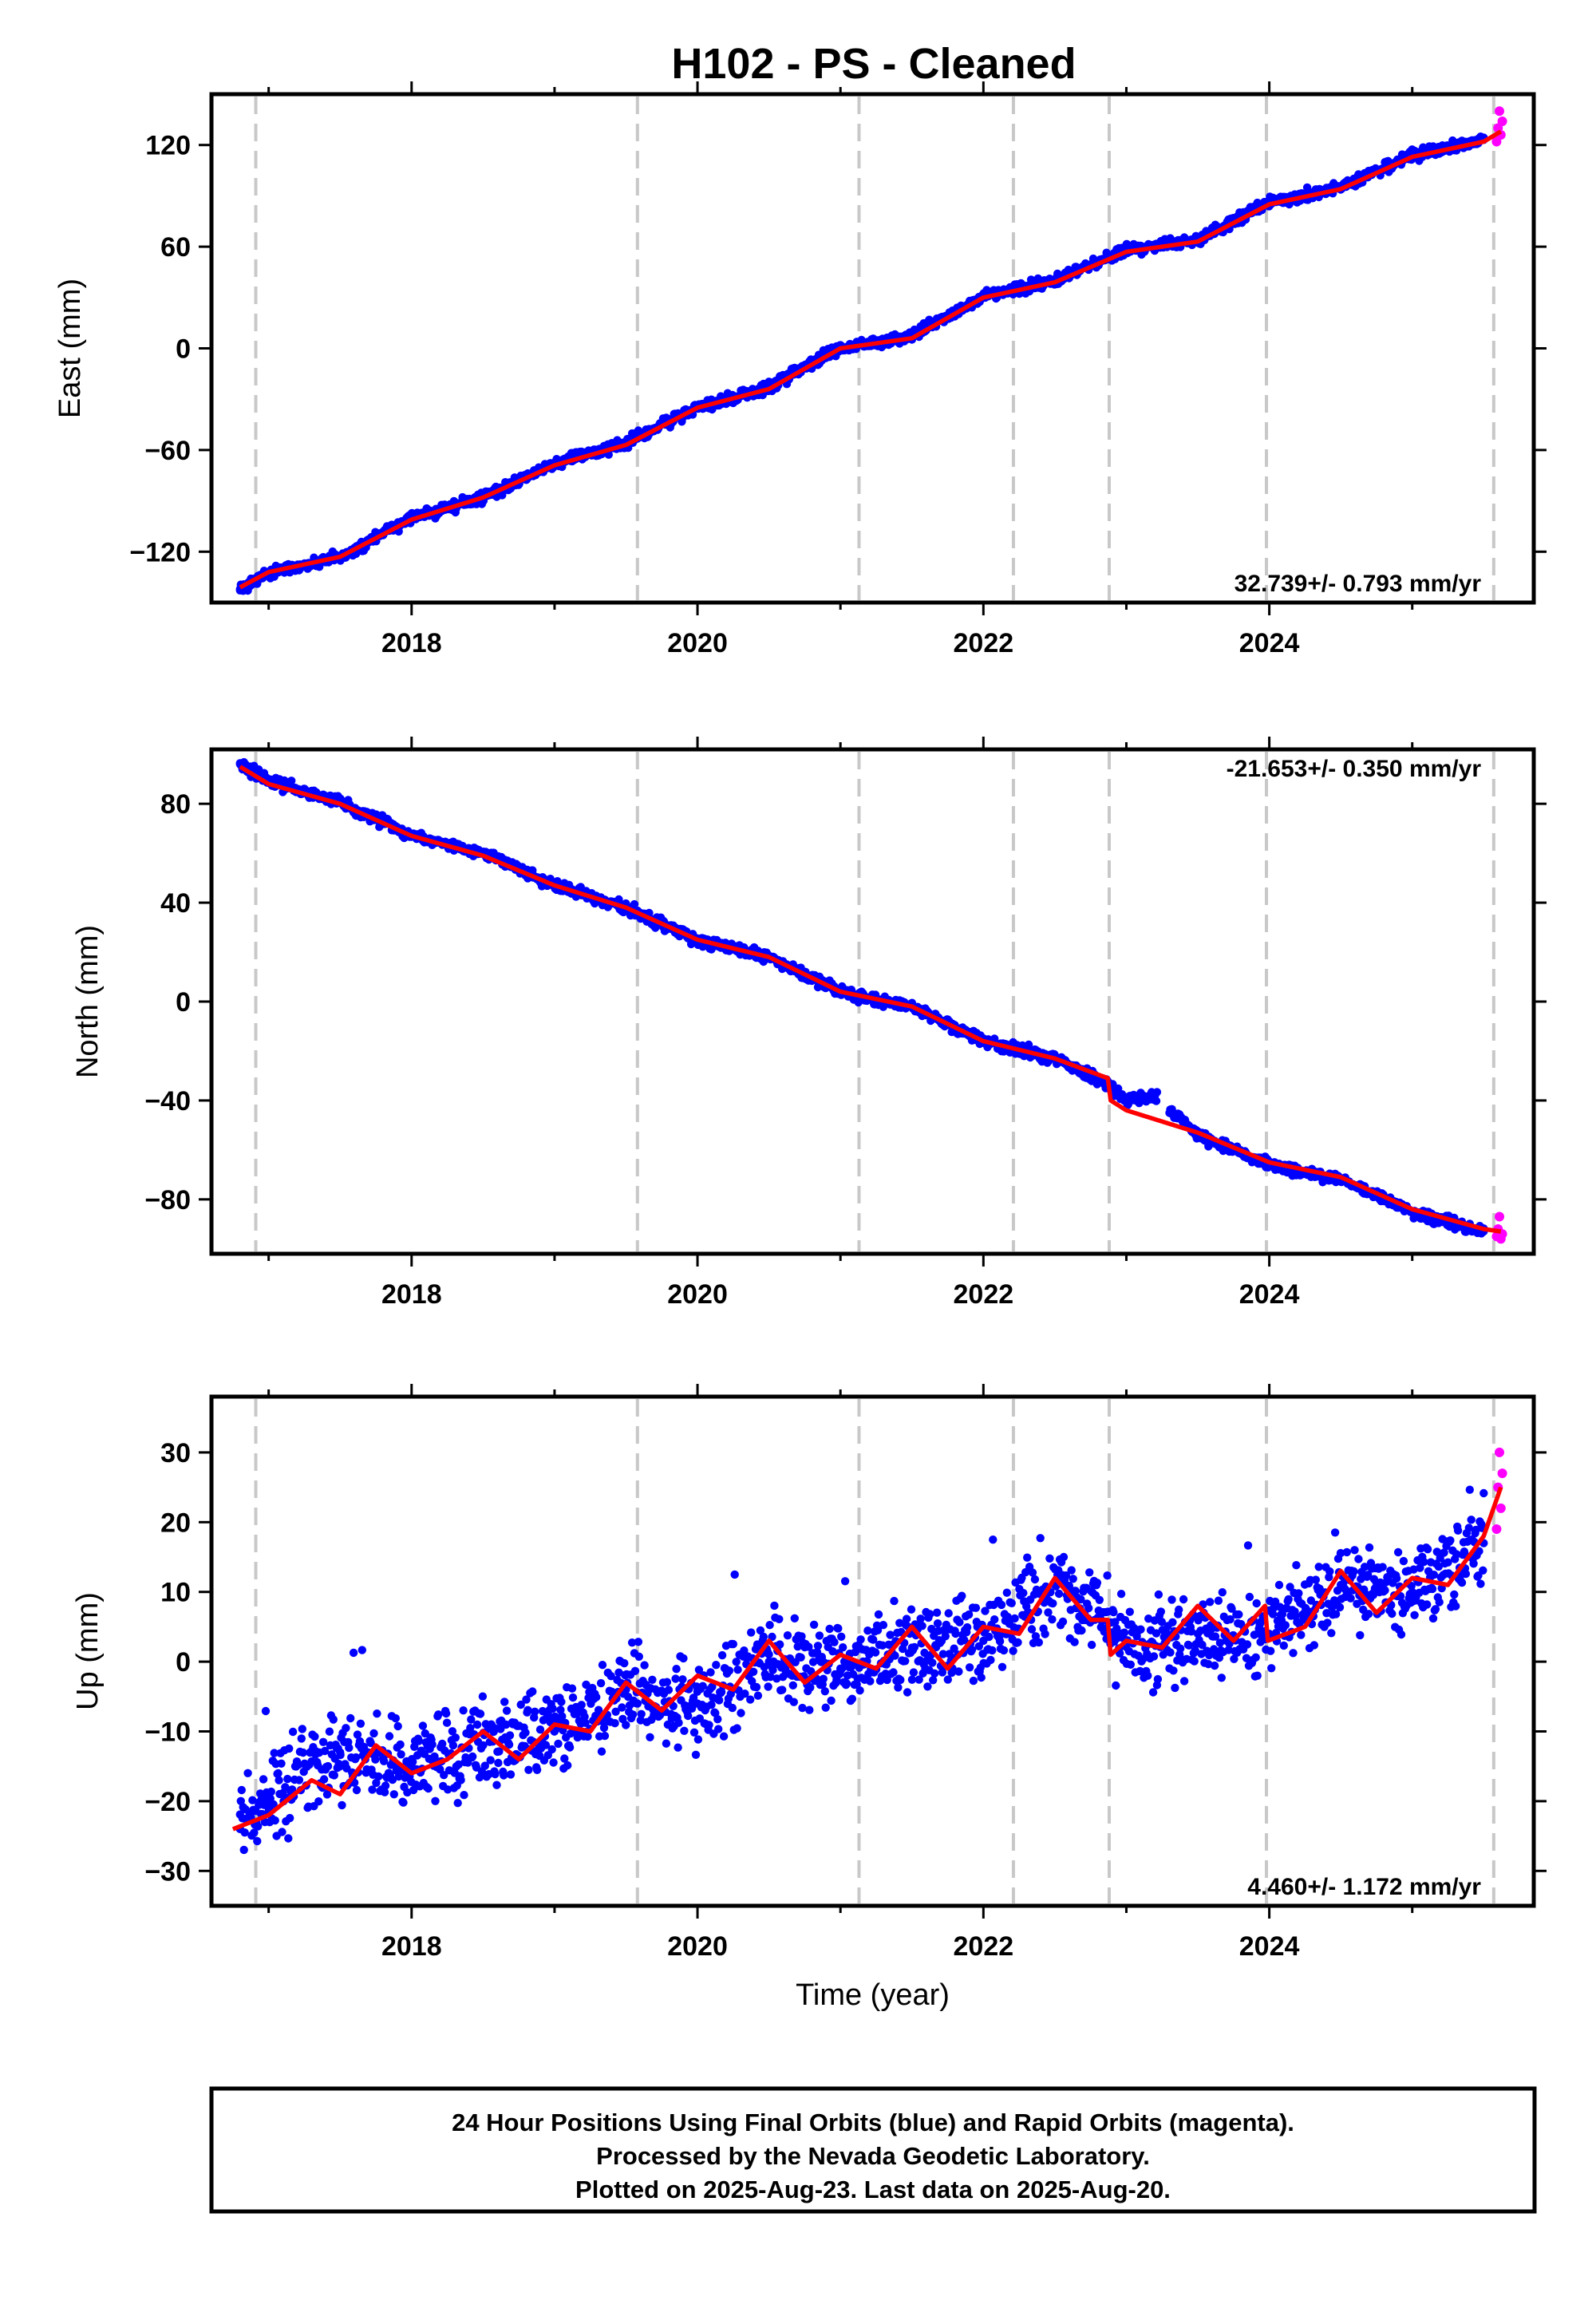 Image resolution: width=1596 pixels, height=2316 pixels. Describe the element at coordinates (984, 643) in the screenshot. I see `x-tick-label: 2022` at that location.